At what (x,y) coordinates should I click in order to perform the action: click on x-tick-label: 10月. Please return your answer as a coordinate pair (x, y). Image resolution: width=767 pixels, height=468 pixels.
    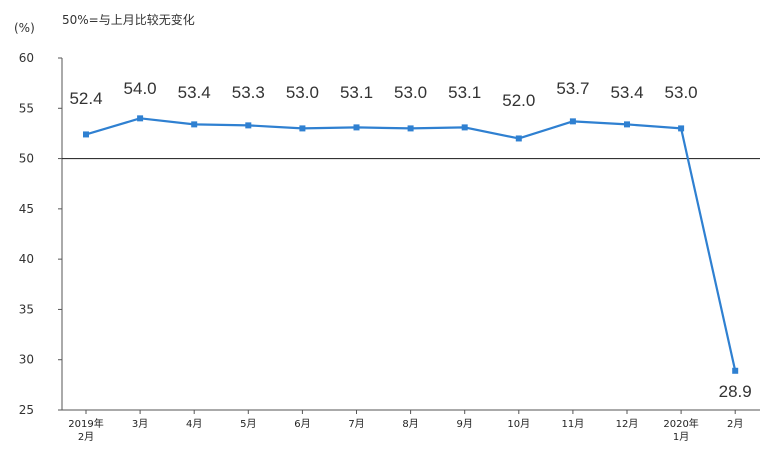
    Looking at the image, I should click on (518, 424).